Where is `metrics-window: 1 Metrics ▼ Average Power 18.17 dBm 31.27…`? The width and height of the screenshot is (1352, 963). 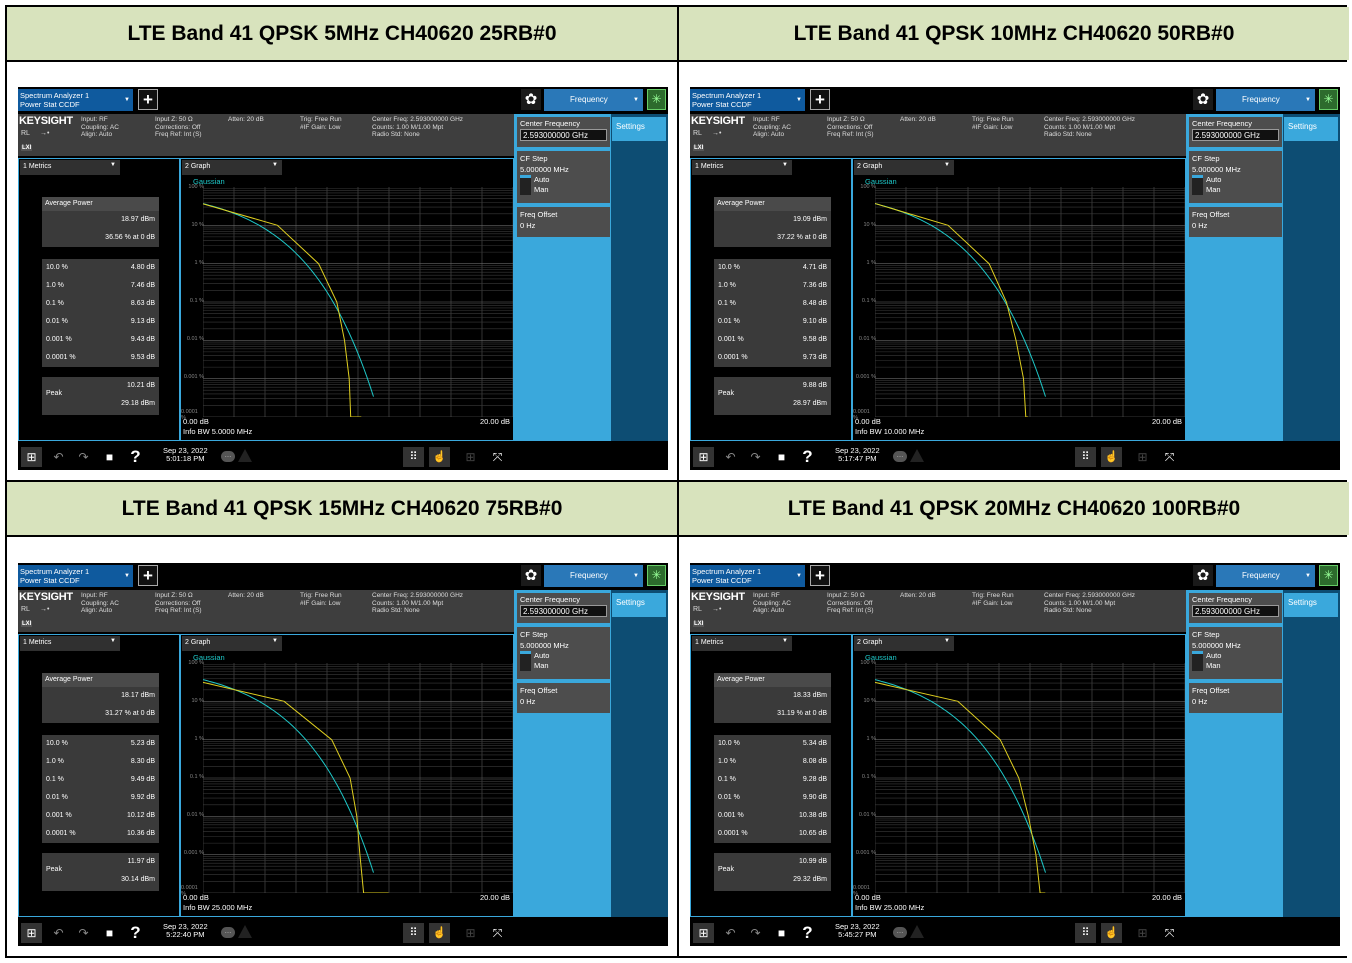
metrics-window: 1 Metrics ▼ Average Power 18.17 dBm 31.27… is located at coordinates (99, 775).